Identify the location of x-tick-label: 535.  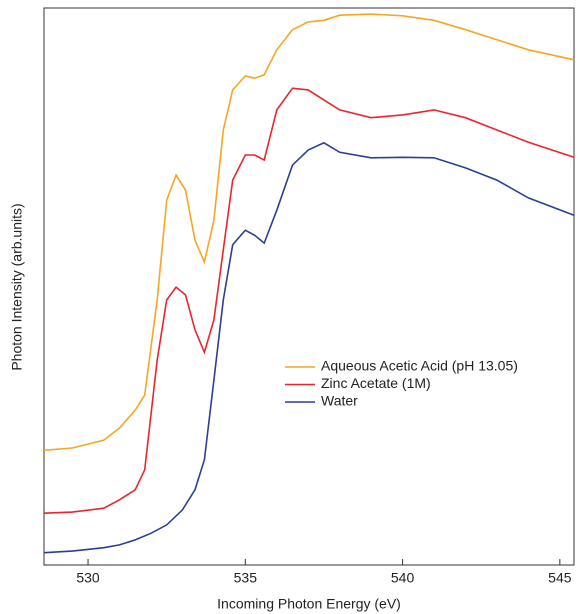
(246, 578).